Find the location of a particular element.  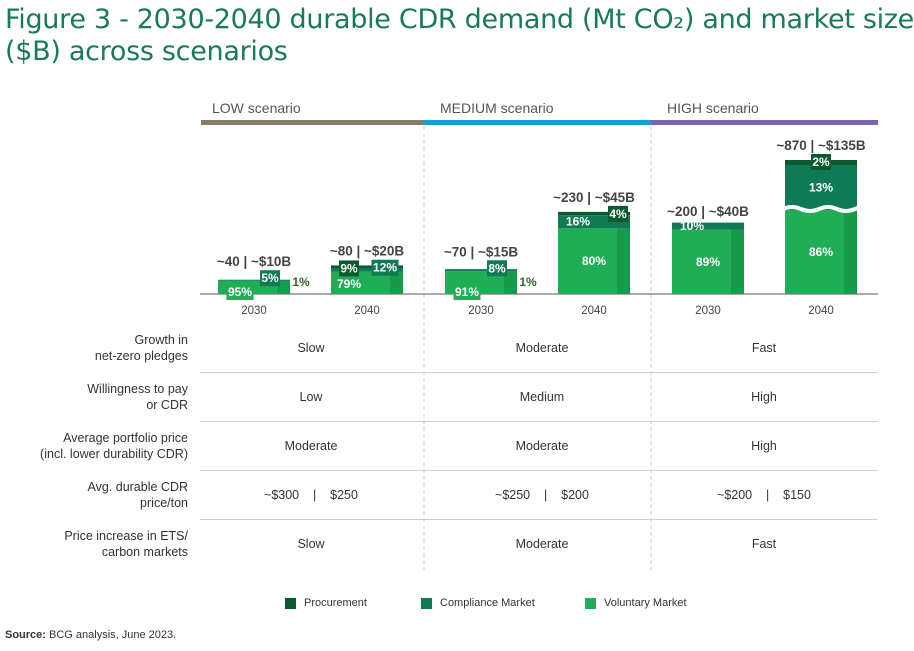

percent-label: 9% is located at coordinates (349, 268).